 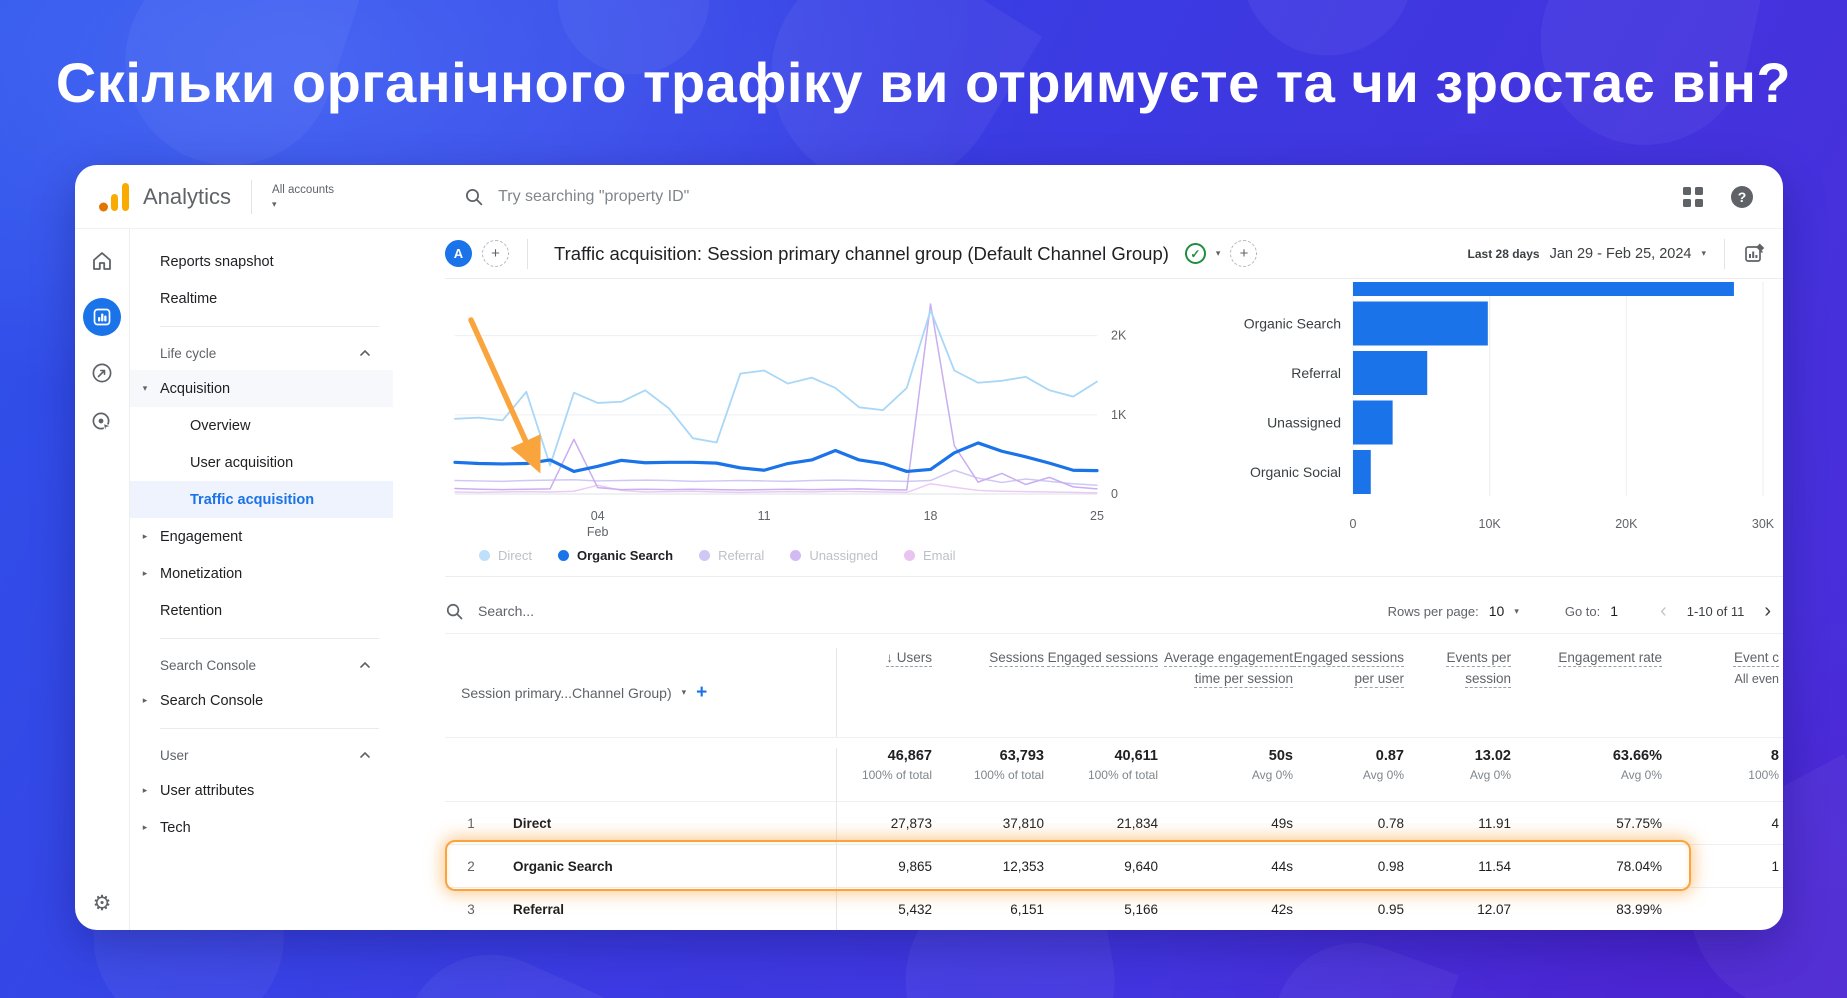 I want to click on global-search, so click(x=1073, y=197).